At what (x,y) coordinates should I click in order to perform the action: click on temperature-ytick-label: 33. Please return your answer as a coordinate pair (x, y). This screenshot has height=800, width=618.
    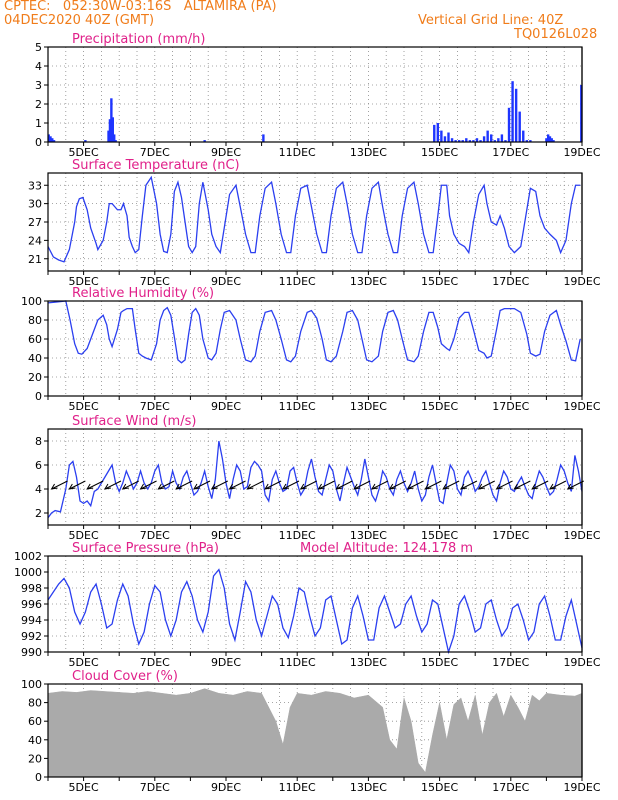
    Looking at the image, I should click on (35, 185).